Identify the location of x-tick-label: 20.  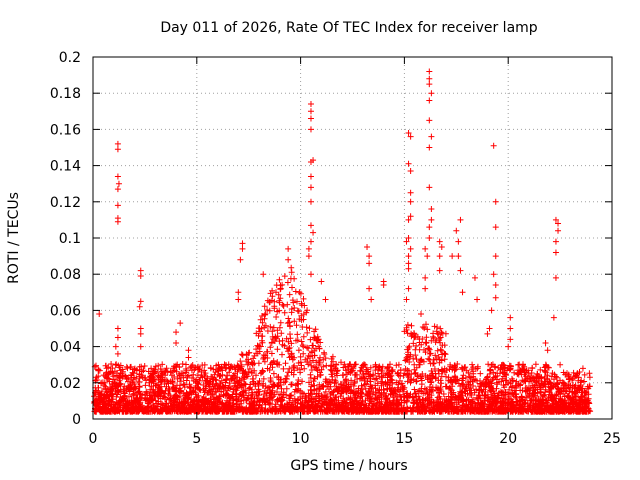
(508, 439).